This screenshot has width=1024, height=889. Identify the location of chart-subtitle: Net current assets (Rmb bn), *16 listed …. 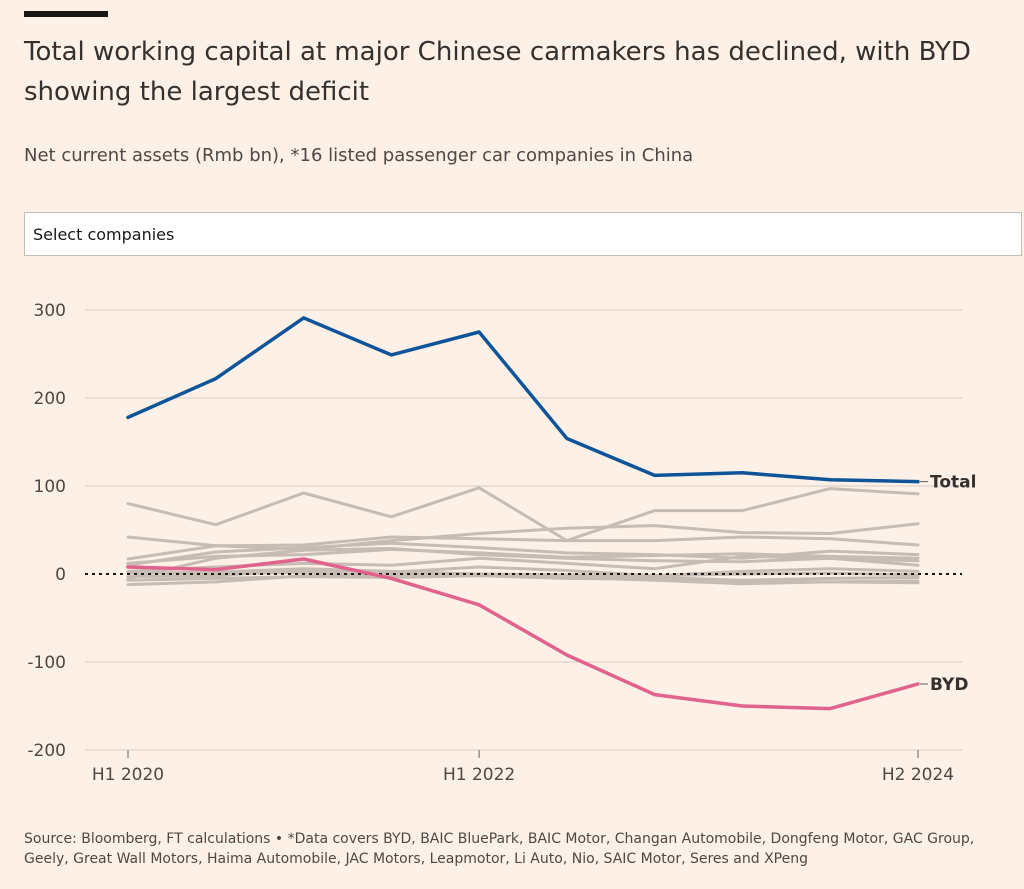
(359, 155).